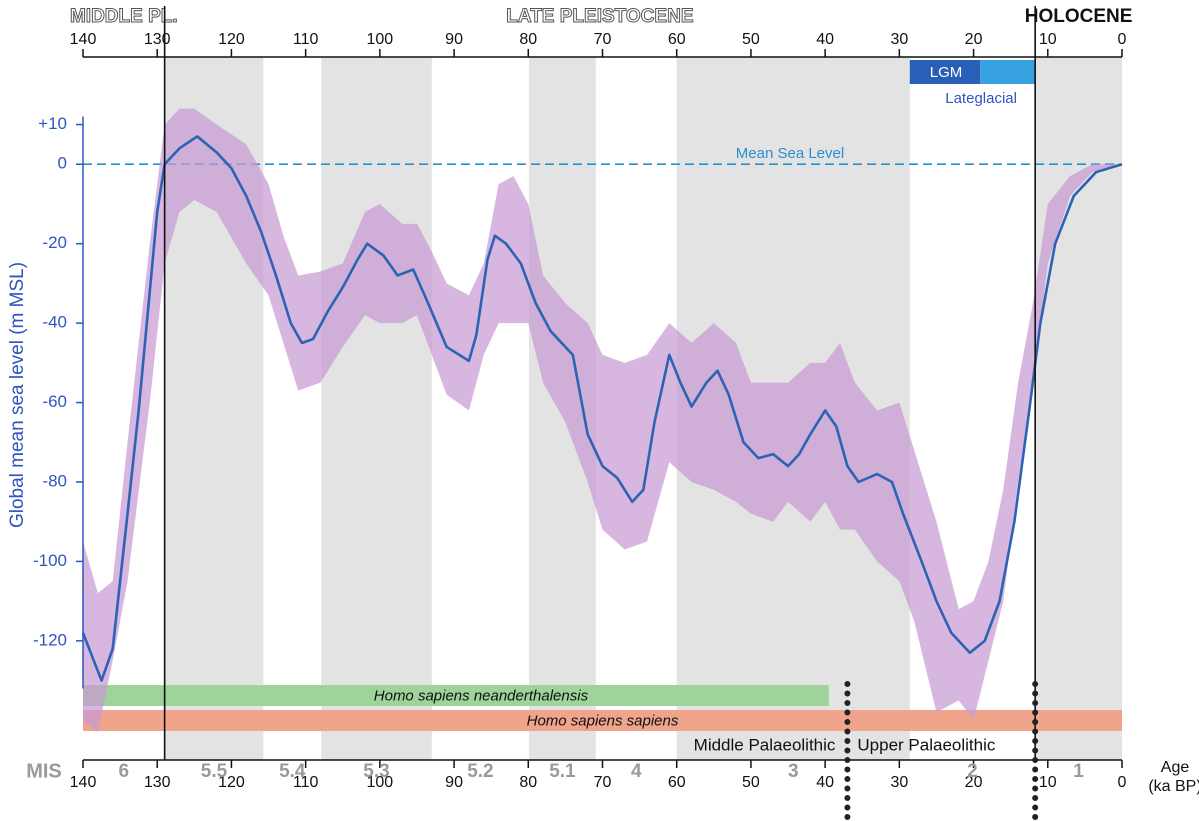  What do you see at coordinates (292, 771) in the screenshot?
I see `stage-label: 5.4` at bounding box center [292, 771].